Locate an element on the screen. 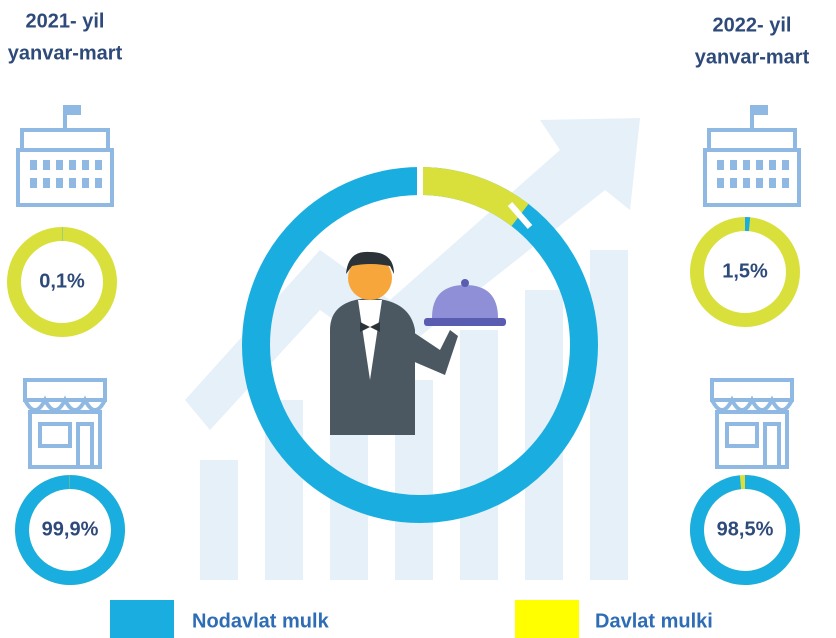  donut-label: 1,5% is located at coordinates (745, 271).